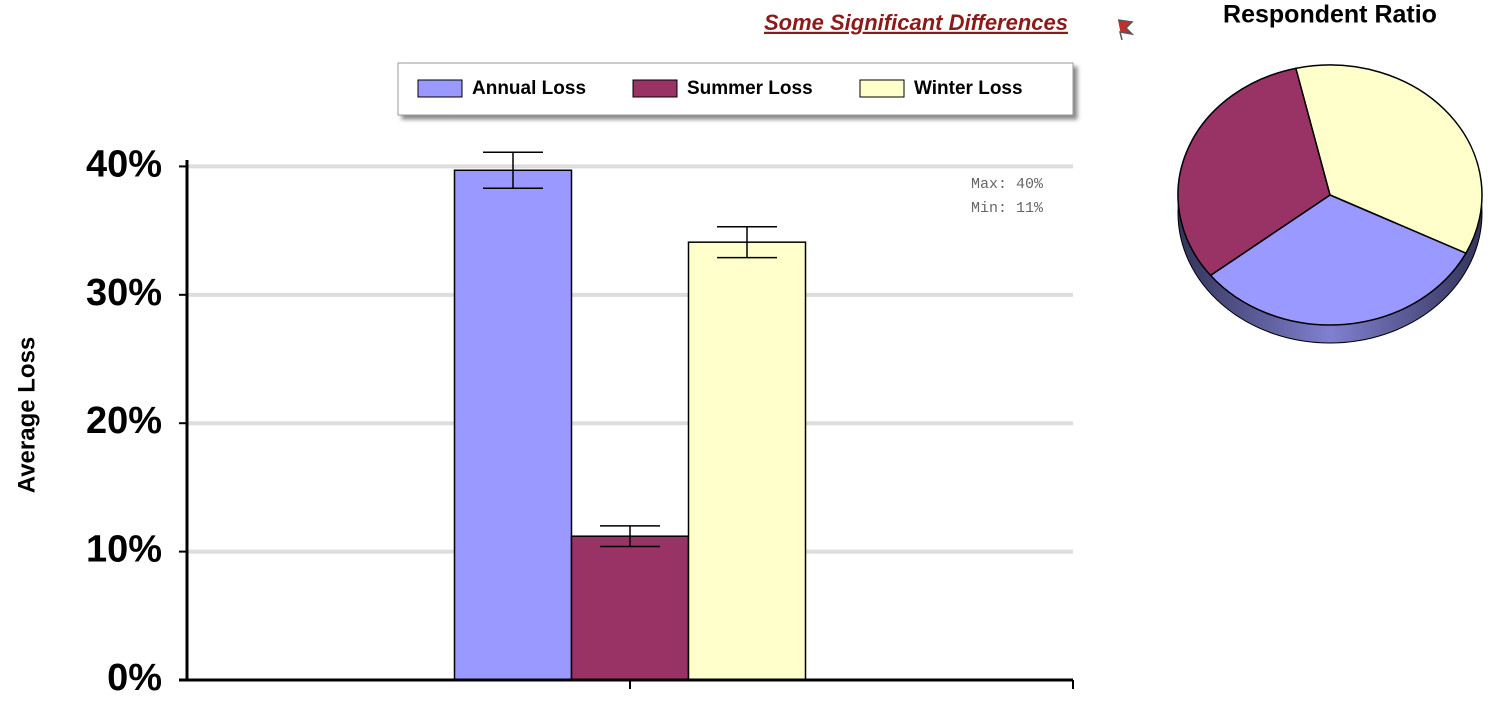 The image size is (1494, 703). Describe the element at coordinates (124, 421) in the screenshot. I see `y-tick-label: 20%` at that location.